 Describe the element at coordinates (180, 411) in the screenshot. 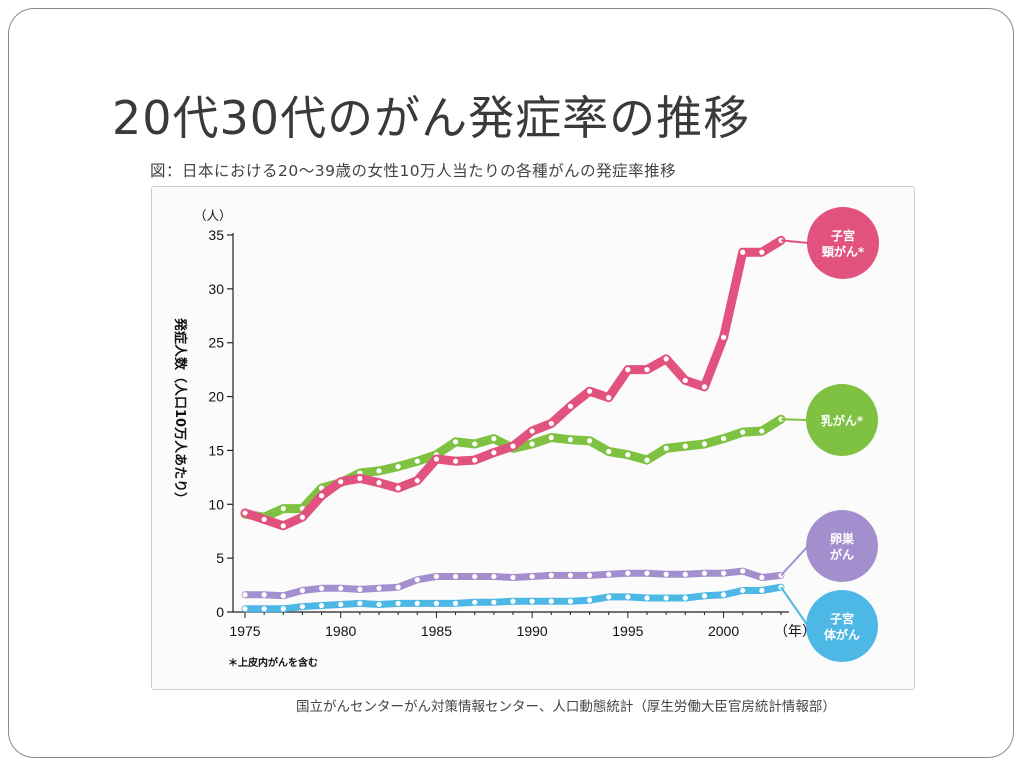

I see `y-axis-label: 発症人数（人口10万人あたり）` at that location.